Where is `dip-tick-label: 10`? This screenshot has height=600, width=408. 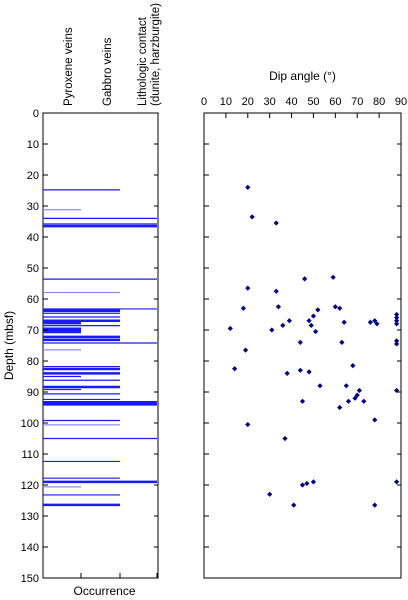
dip-tick-label: 10 is located at coordinates (226, 102).